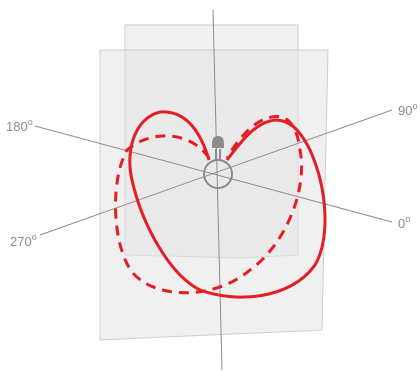 The image size is (420, 371). What do you see at coordinates (19, 125) in the screenshot?
I see `angle-label-180: 180o` at bounding box center [19, 125].